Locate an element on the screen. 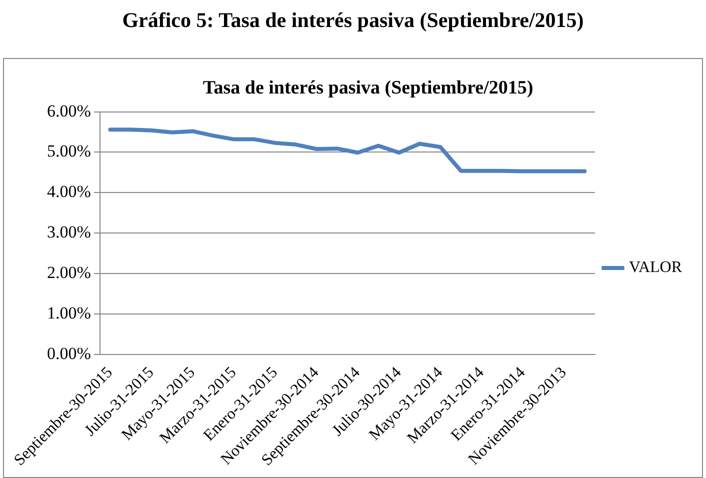 The width and height of the screenshot is (706, 478). y-tick-label: 6.00% is located at coordinates (68, 110).